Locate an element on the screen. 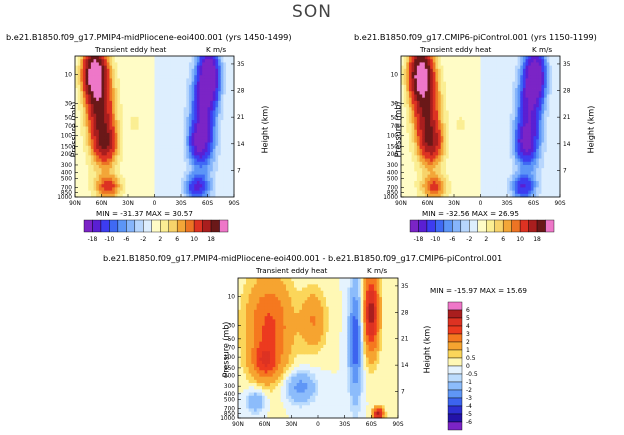  panel1-ytick-label: 150 is located at coordinates (66, 148).